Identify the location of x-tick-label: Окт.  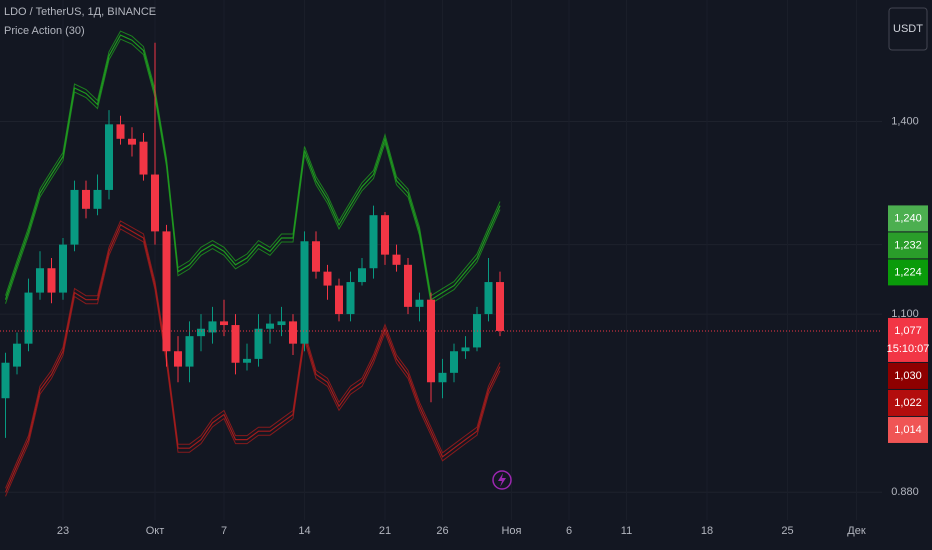
(155, 531).